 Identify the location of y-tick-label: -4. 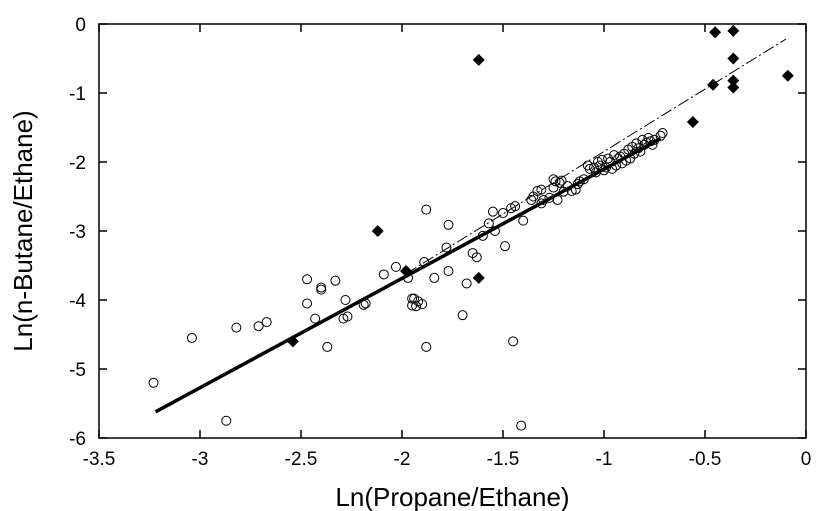
(77, 301).